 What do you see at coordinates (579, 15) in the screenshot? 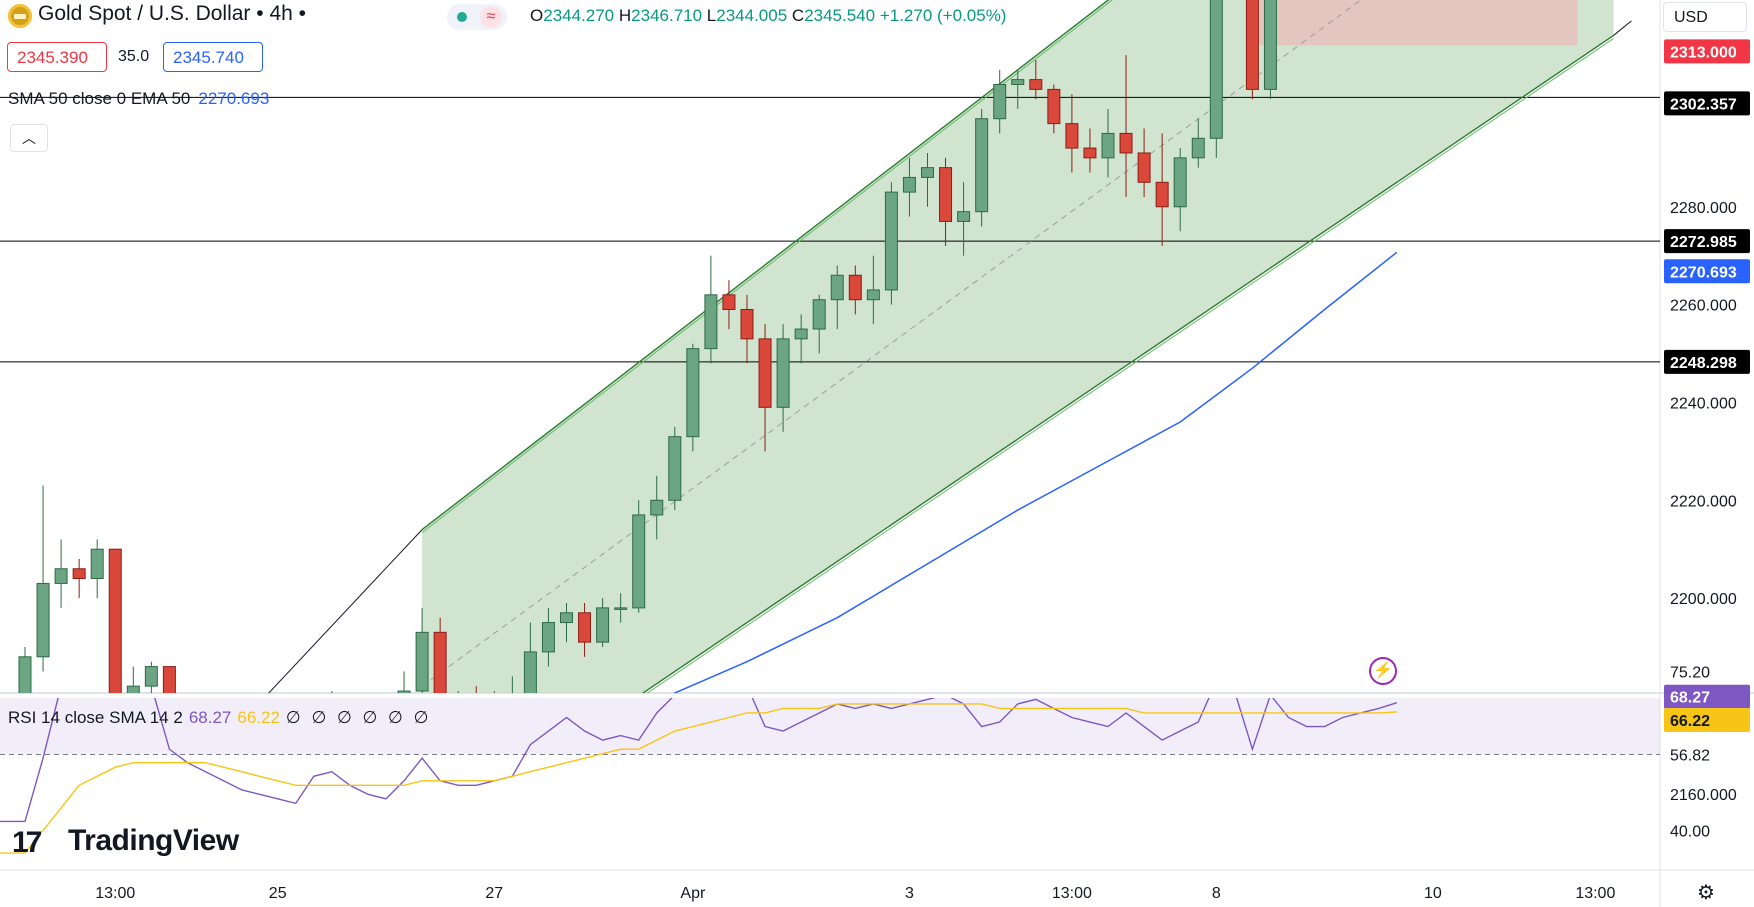
I see `ohlc-open: 2344.270` at bounding box center [579, 15].